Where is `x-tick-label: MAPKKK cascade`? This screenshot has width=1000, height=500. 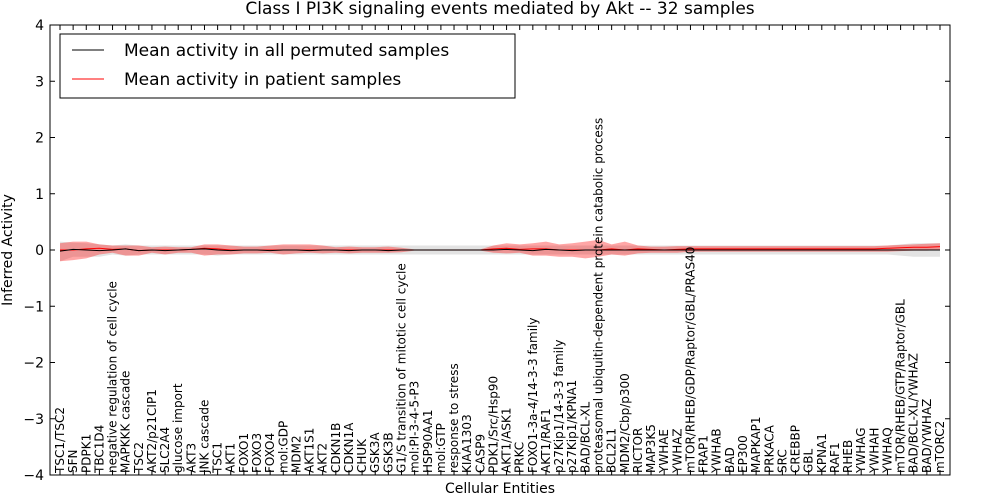
x-tick-label: MAPKKK cascade is located at coordinates (126, 422).